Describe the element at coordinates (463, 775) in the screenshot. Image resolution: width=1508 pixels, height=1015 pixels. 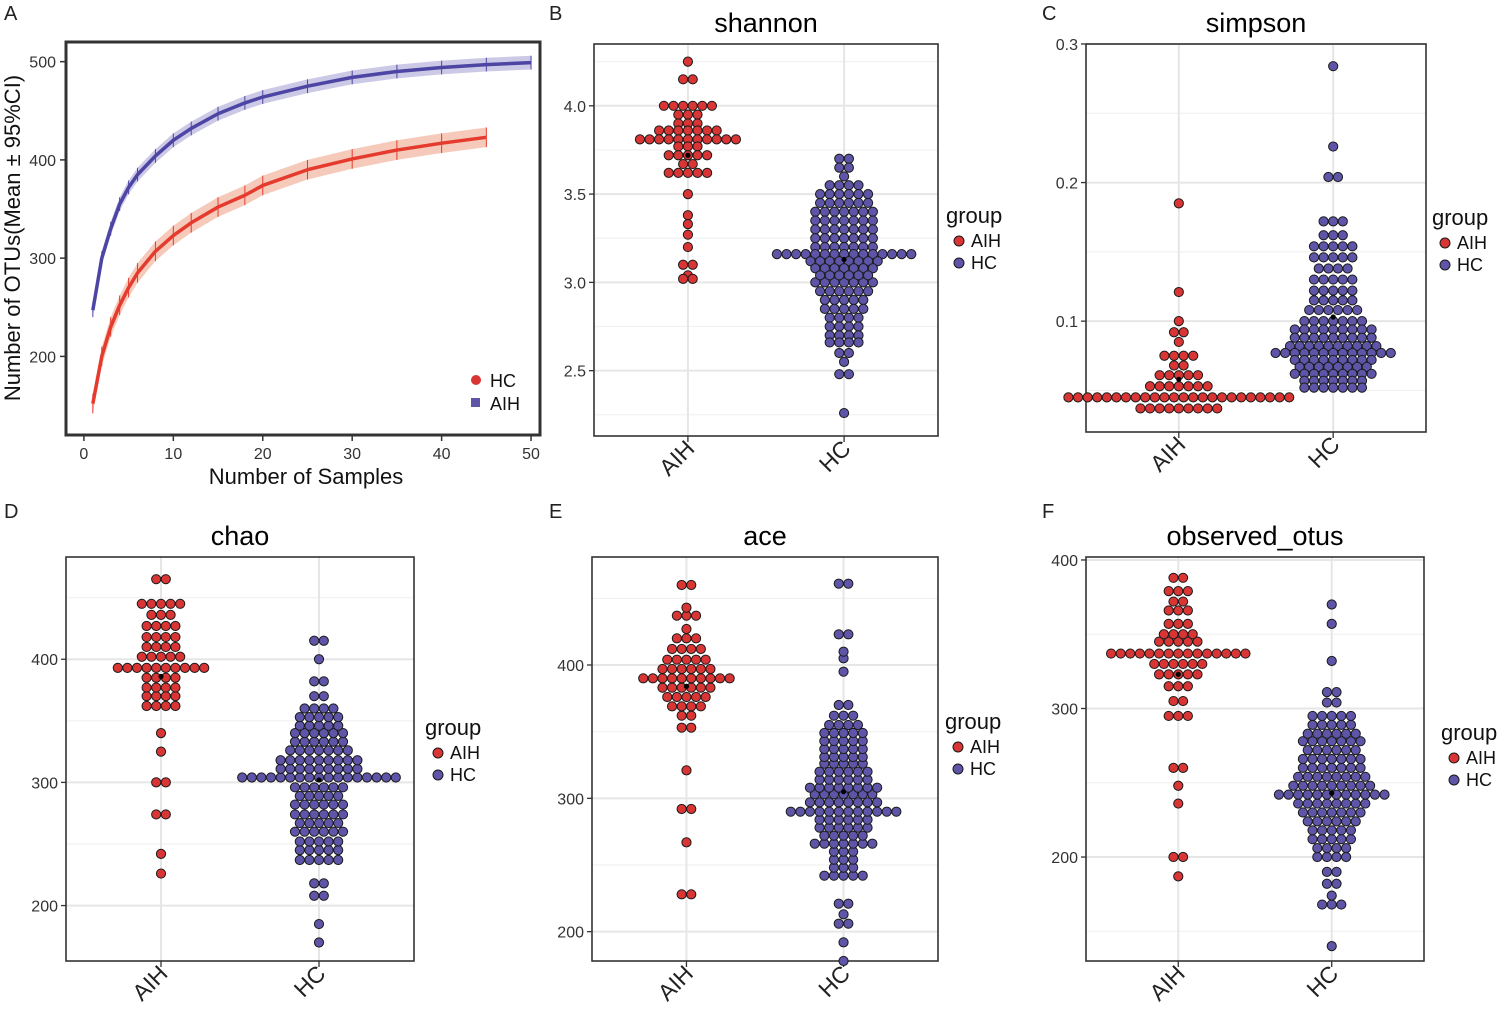
I see `legend-label-hc: HC` at that location.